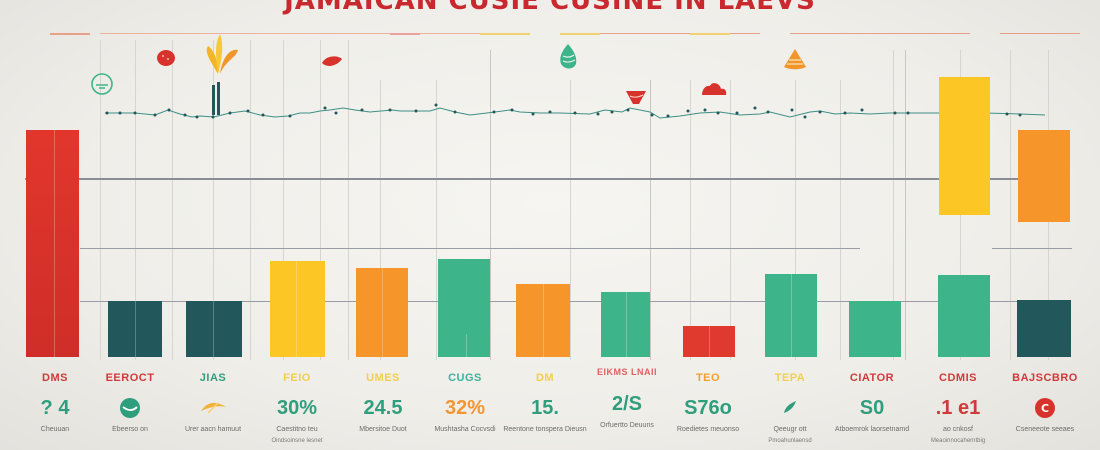  Describe the element at coordinates (1032, 248) in the screenshot. I see `reference-line-middle-right` at that location.